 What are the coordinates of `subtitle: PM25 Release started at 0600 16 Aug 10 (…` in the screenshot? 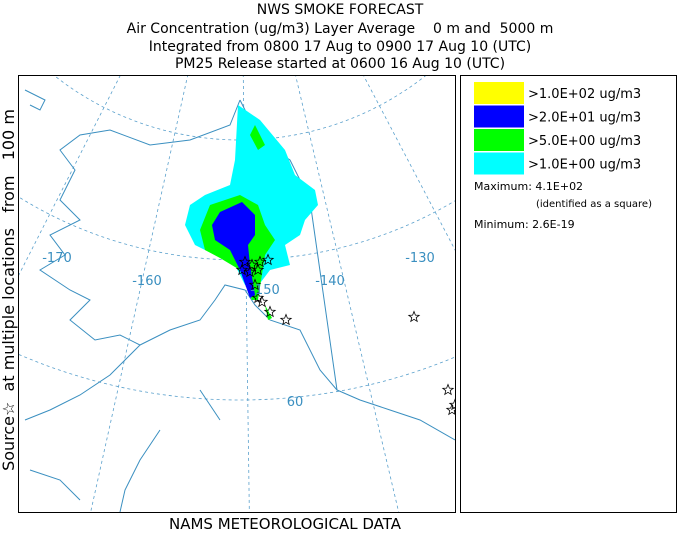 It's located at (340, 64).